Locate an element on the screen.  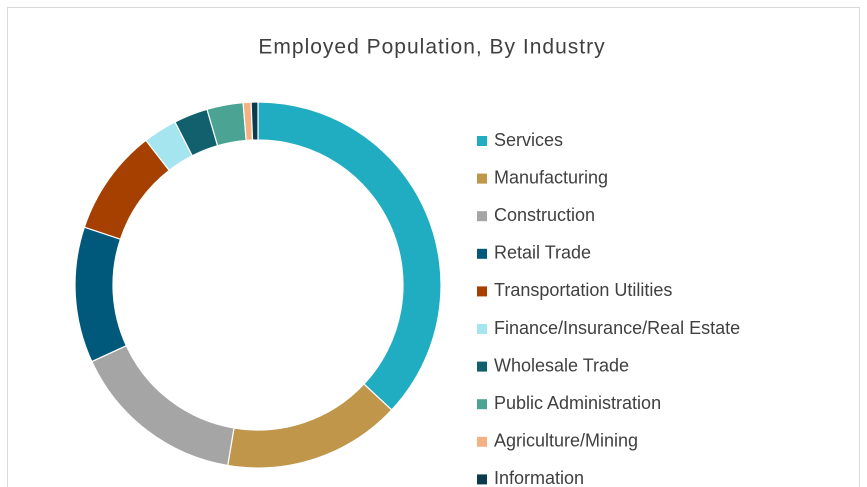
legend-label: Wholesale Trade is located at coordinates (561, 365).